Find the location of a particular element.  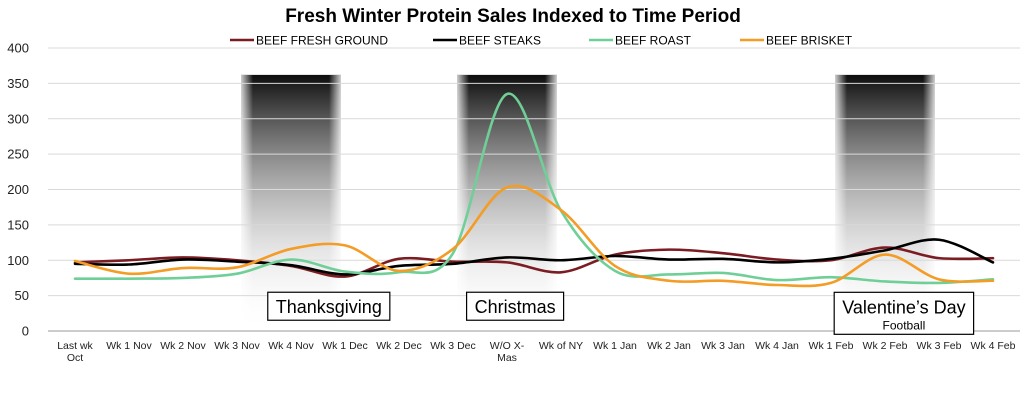

x-tick-label: Wk 3 Jan is located at coordinates (723, 346).